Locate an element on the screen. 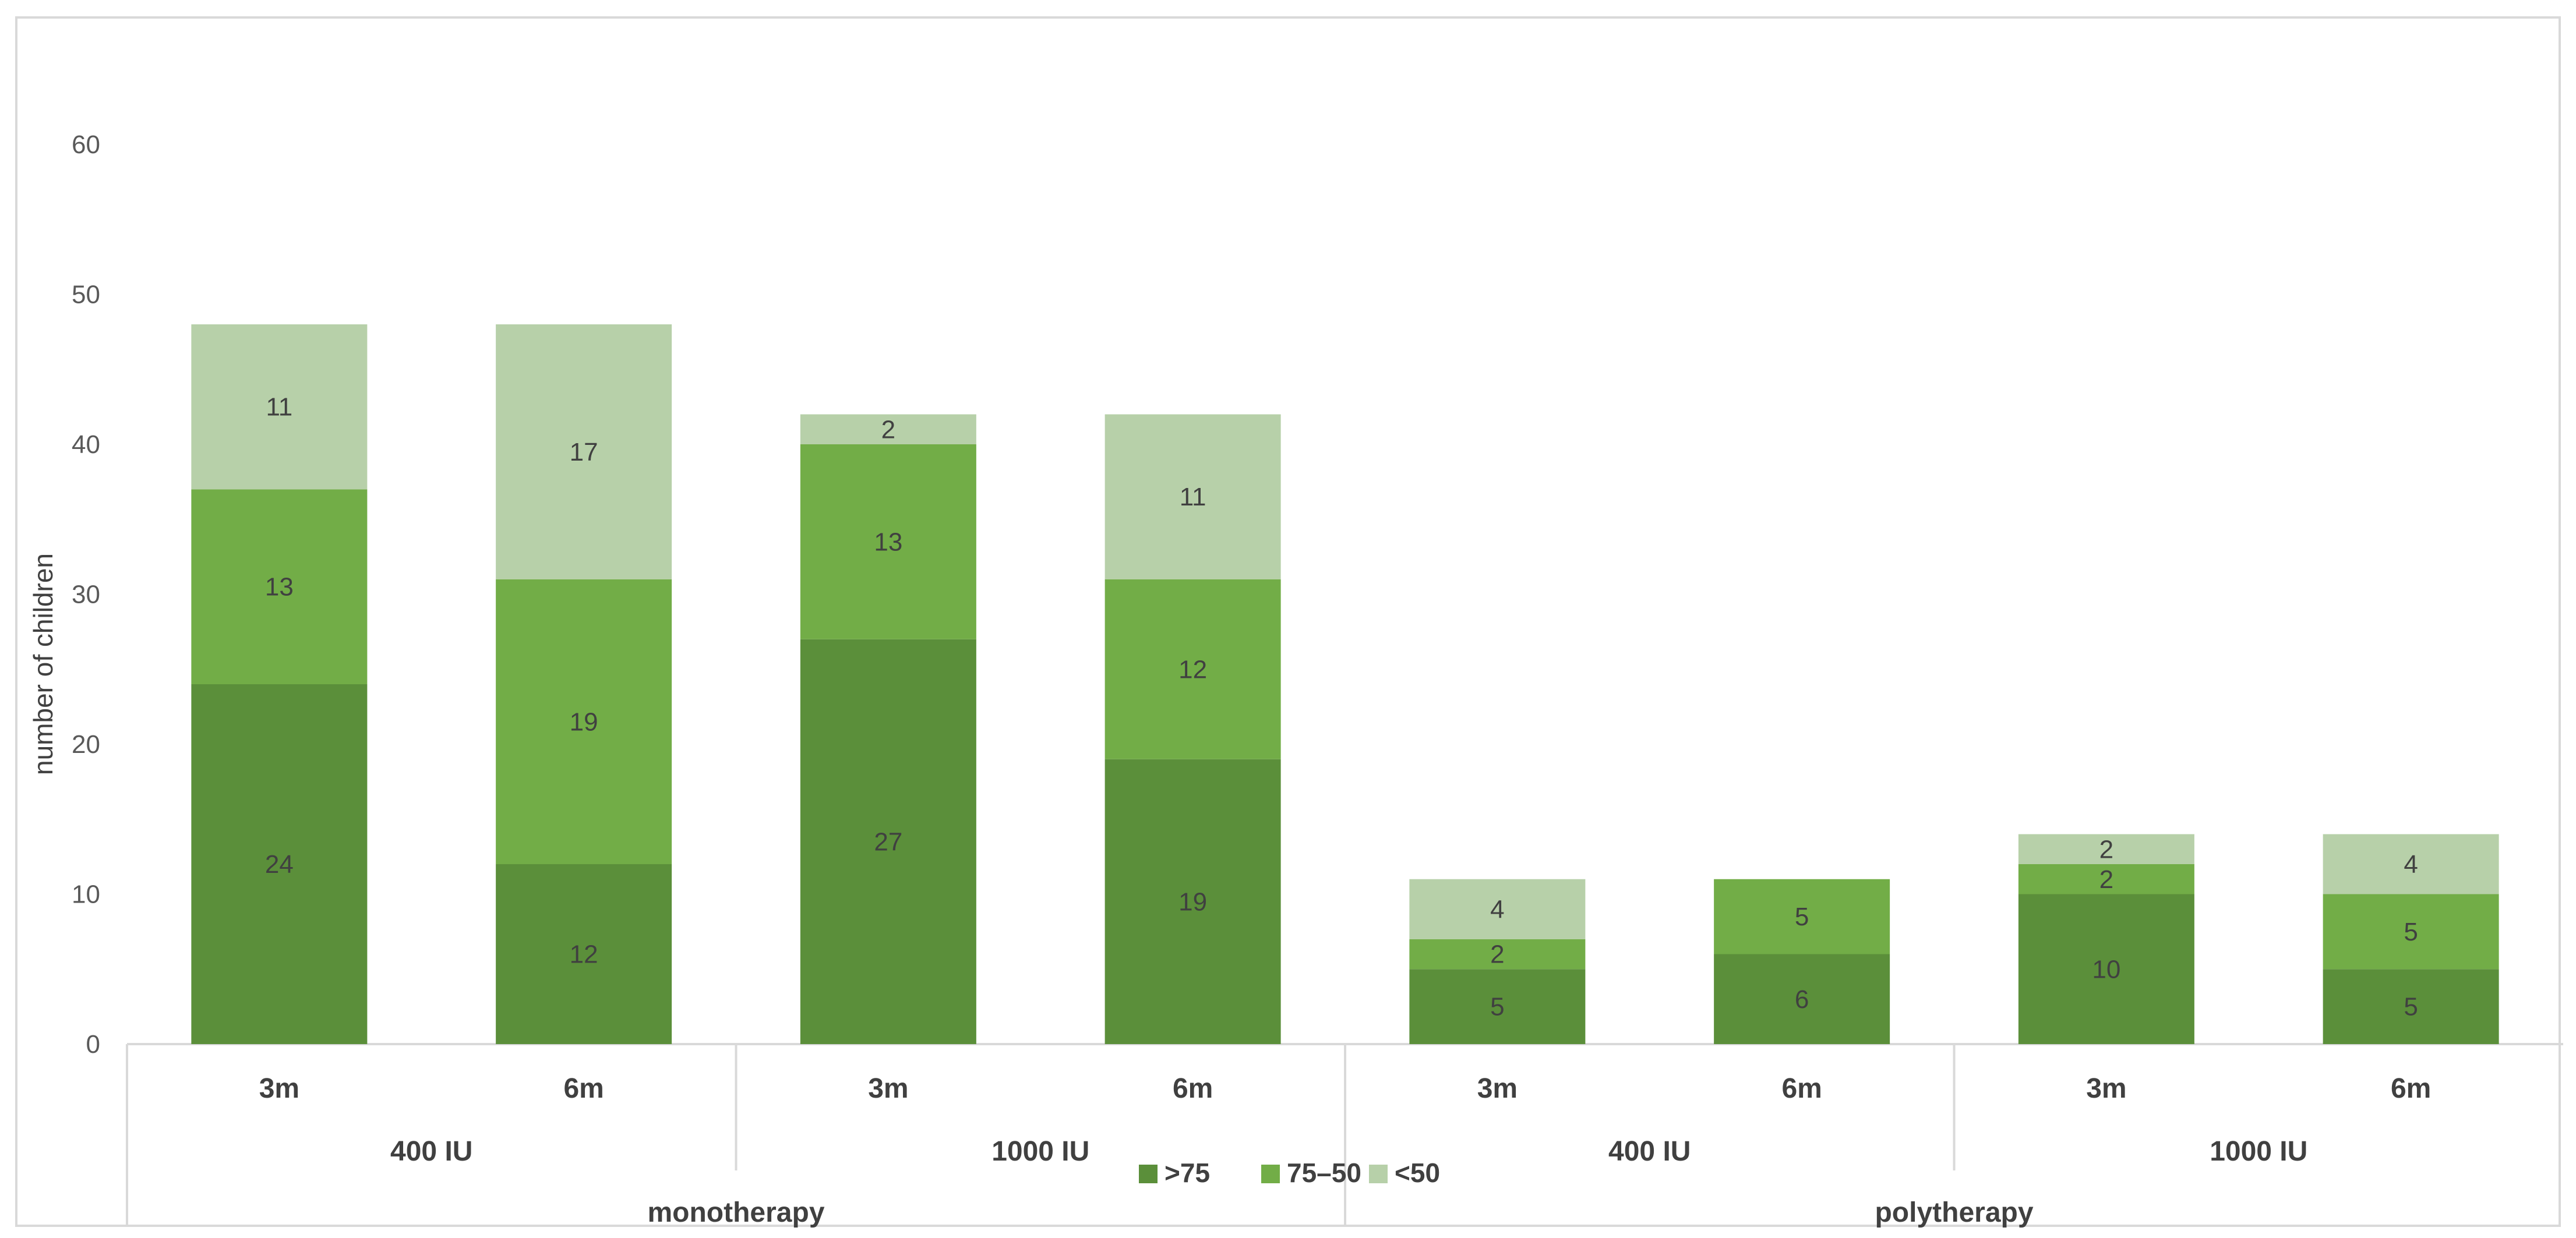 Image resolution: width=2576 pixels, height=1238 pixels. data-label: 27 is located at coordinates (888, 841).